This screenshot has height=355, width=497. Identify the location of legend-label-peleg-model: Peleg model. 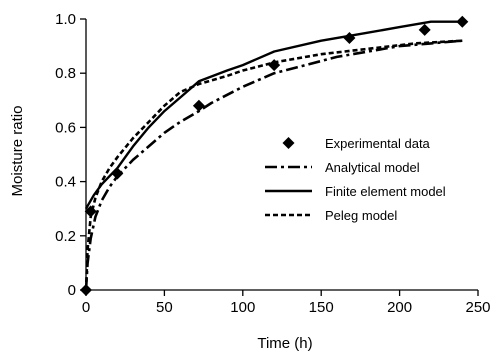
(361, 215).